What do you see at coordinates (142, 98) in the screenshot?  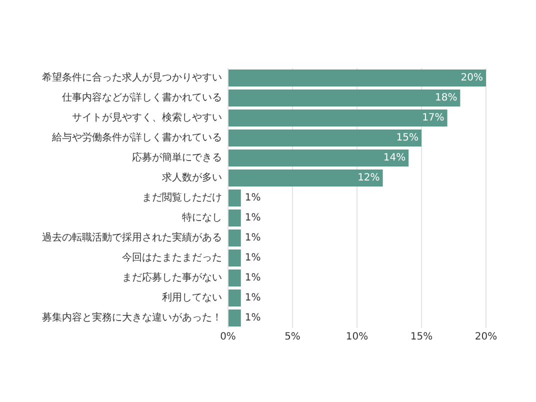 I see `y-tick-label: 仕事内容などが詳しく書かれている` at bounding box center [142, 98].